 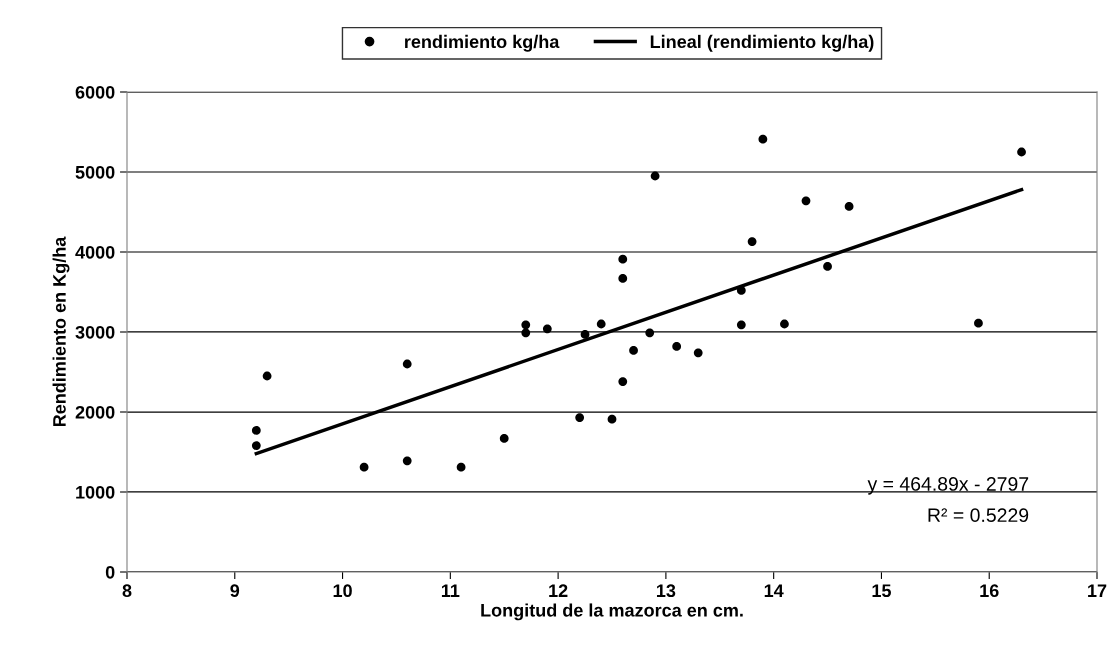 I want to click on legend-label: Lineal (rendimiento kg/ha), so click(x=762, y=43).